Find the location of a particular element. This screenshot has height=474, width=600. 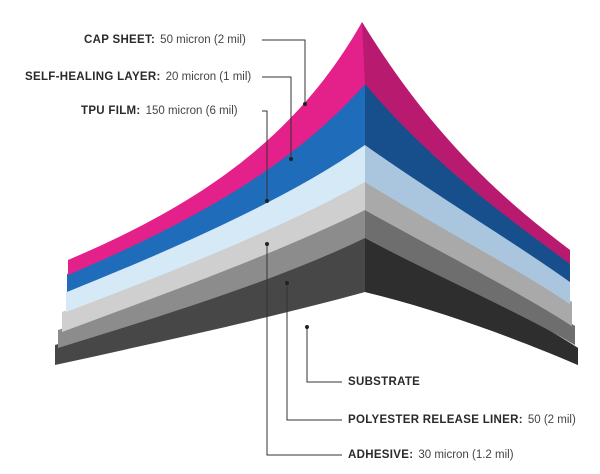

substrate-name: SUBSTRATE is located at coordinates (384, 382).